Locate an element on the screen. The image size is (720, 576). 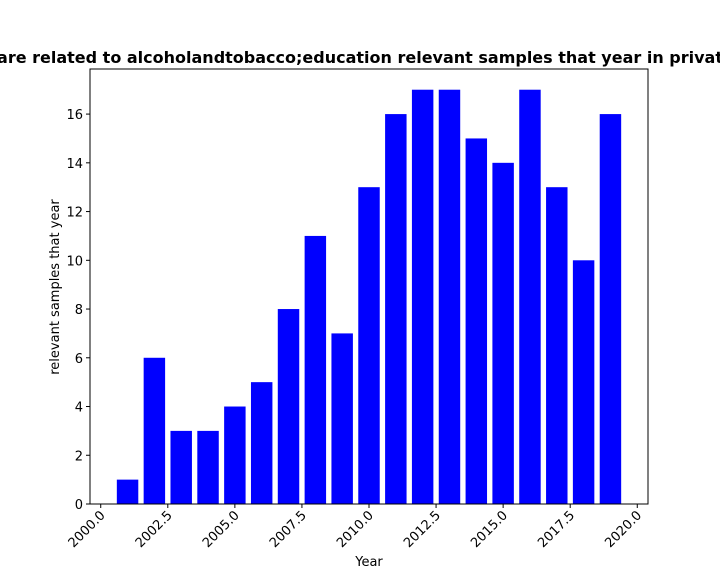
y-tick-label: 6 is located at coordinates (79, 359).